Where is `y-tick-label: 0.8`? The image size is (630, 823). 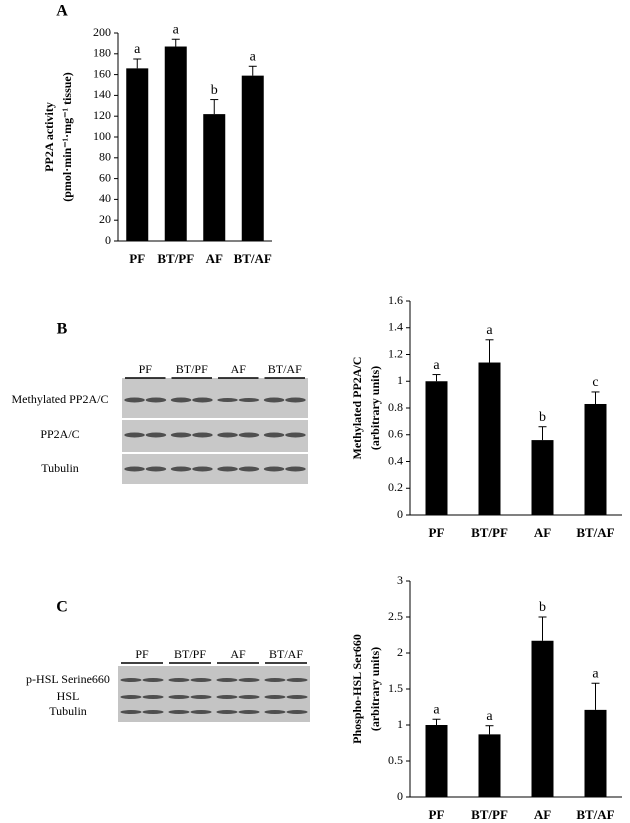 y-tick-label: 0.8 is located at coordinates (395, 407).